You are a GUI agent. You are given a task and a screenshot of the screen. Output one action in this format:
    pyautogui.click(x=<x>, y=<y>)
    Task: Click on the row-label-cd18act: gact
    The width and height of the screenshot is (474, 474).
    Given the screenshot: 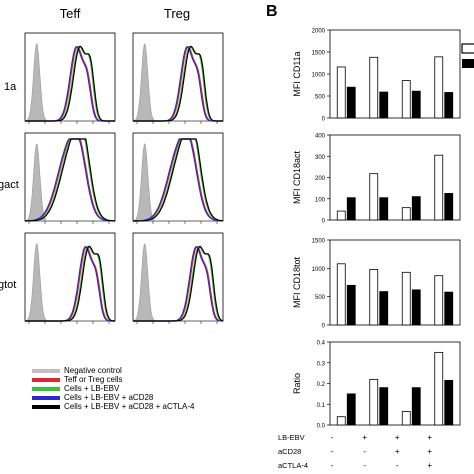 What is the action you would take?
    pyautogui.click(x=9, y=185)
    